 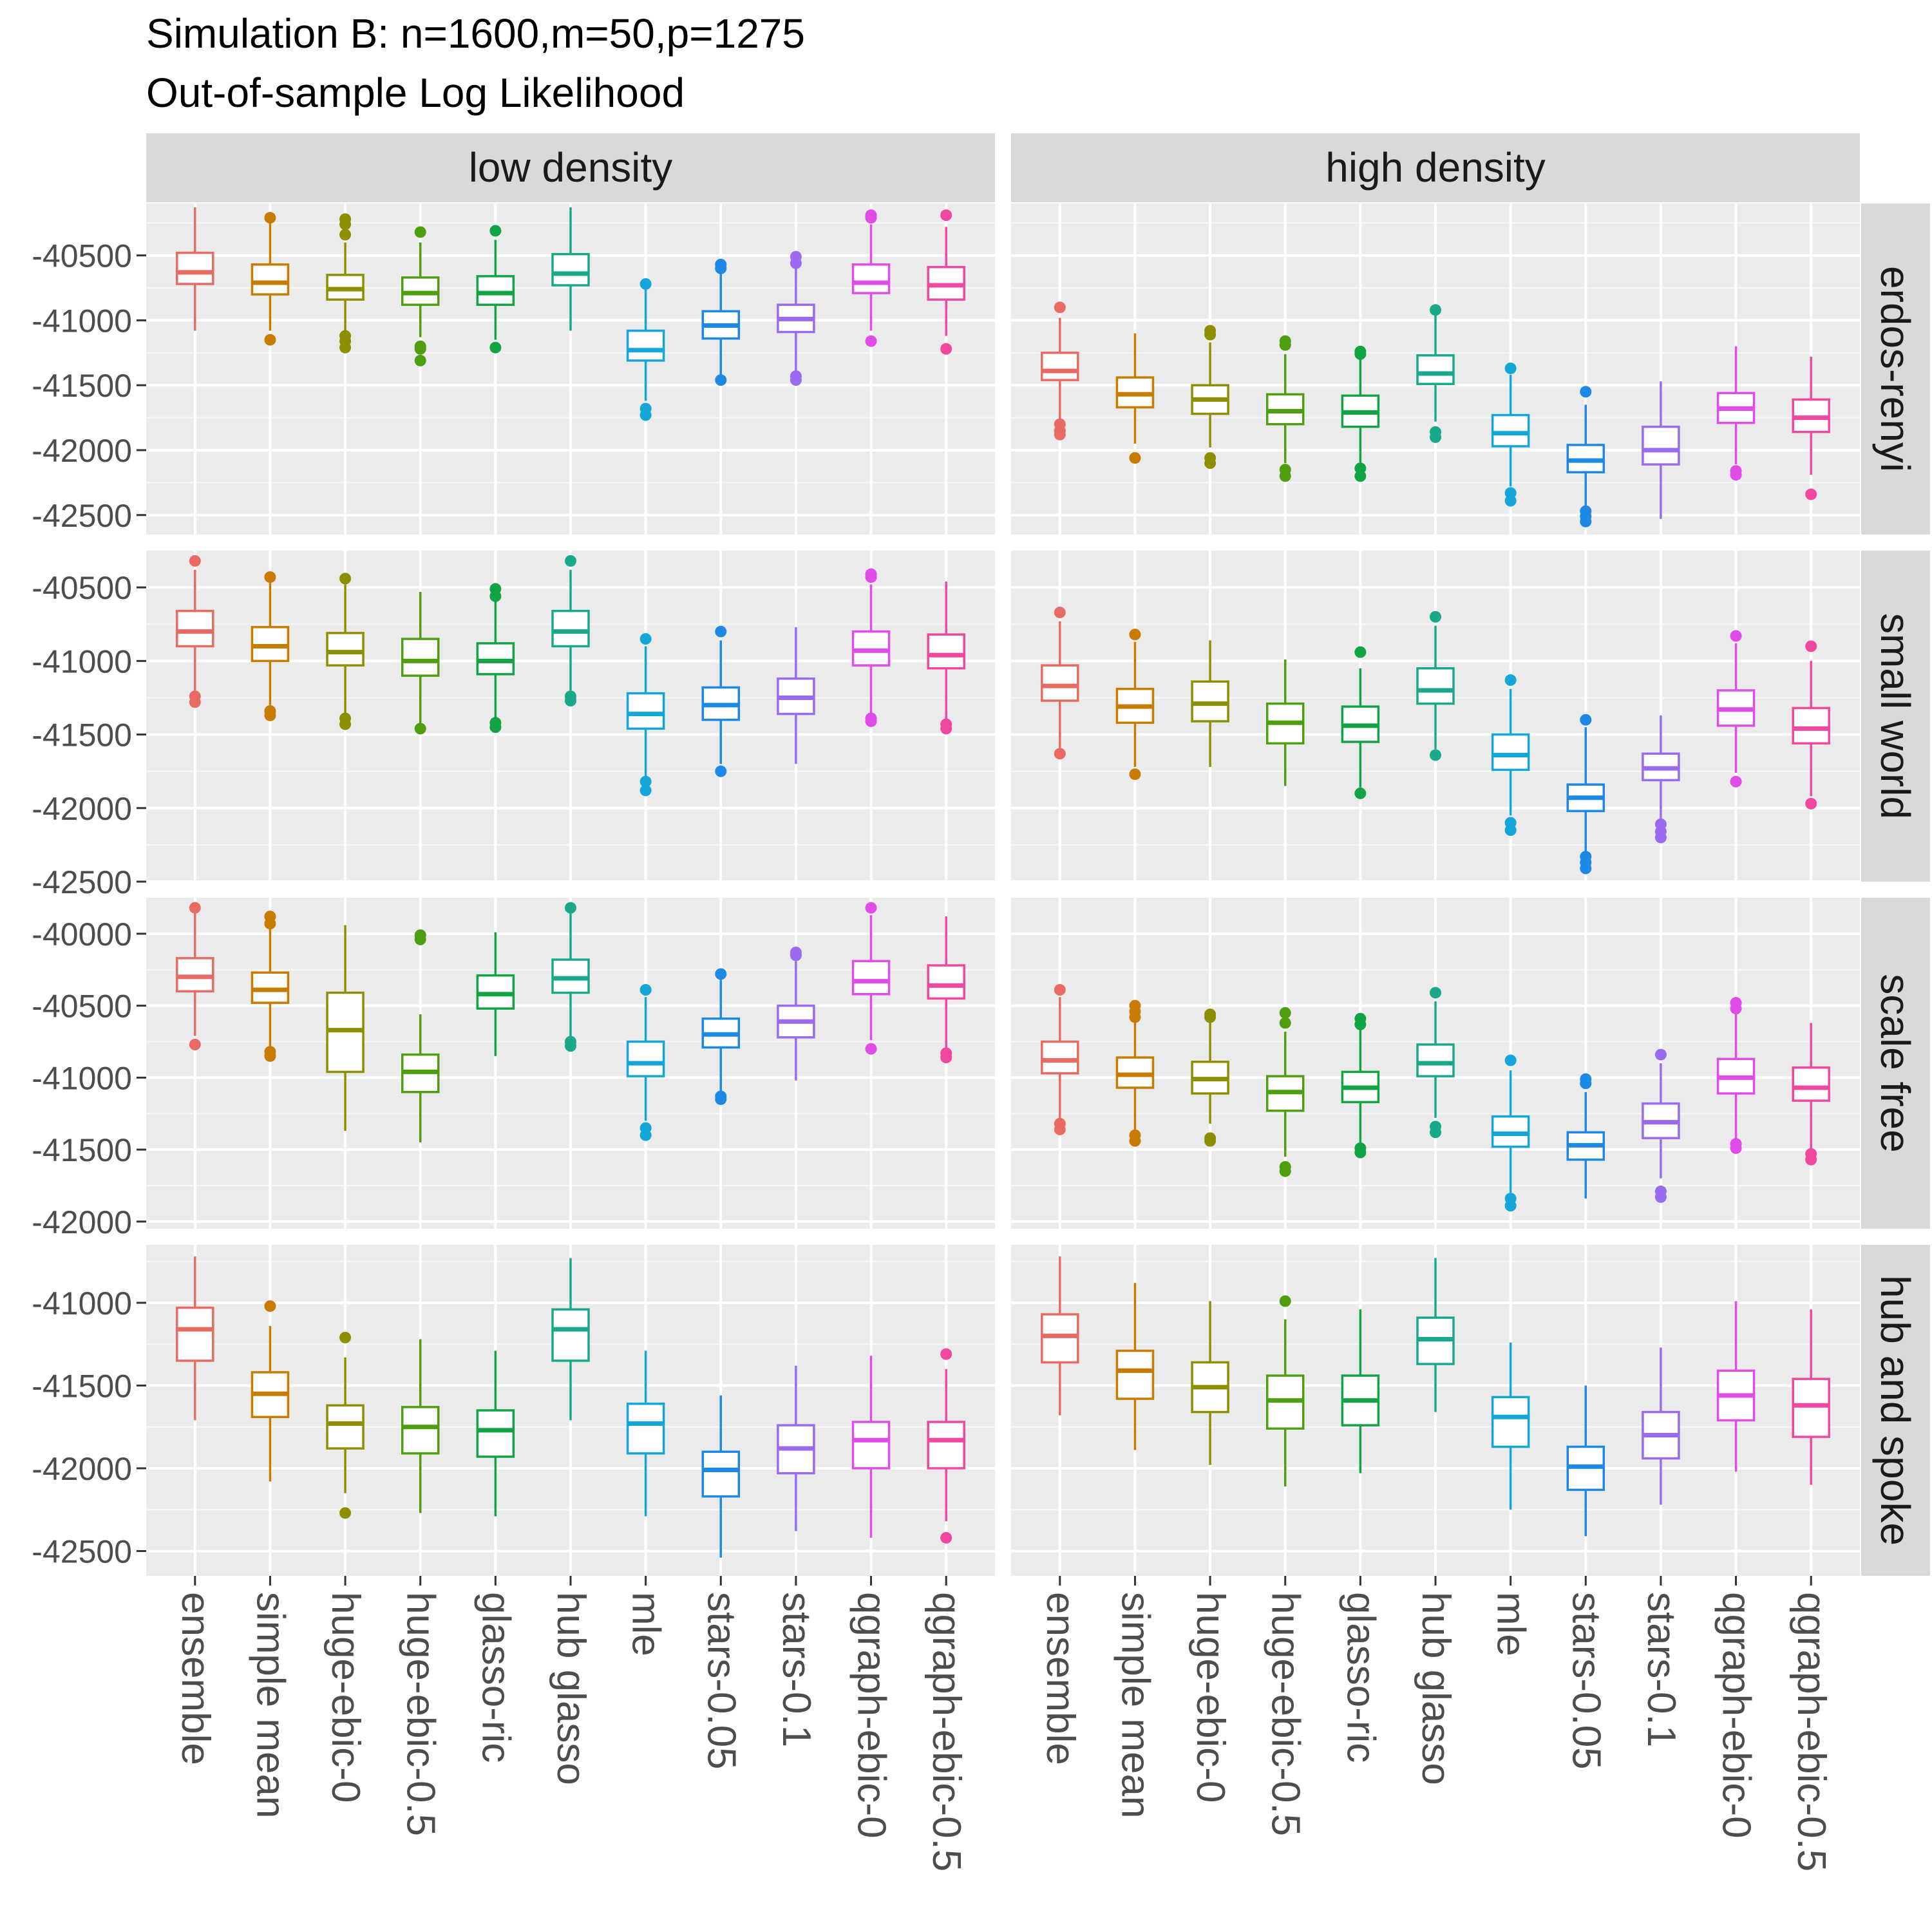 What do you see at coordinates (1436, 1688) in the screenshot?
I see `x-tick-label: hub glasso` at bounding box center [1436, 1688].